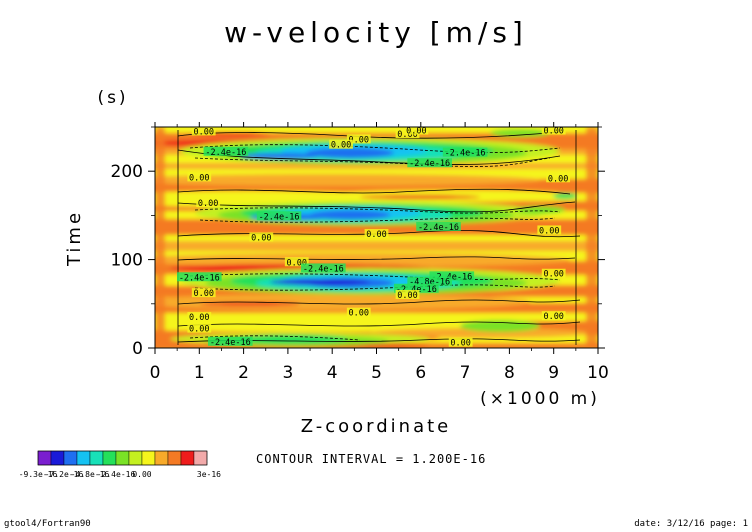 This screenshot has height=532, width=752. I want to click on x-axis-unit: (×1000 m), so click(540, 399).